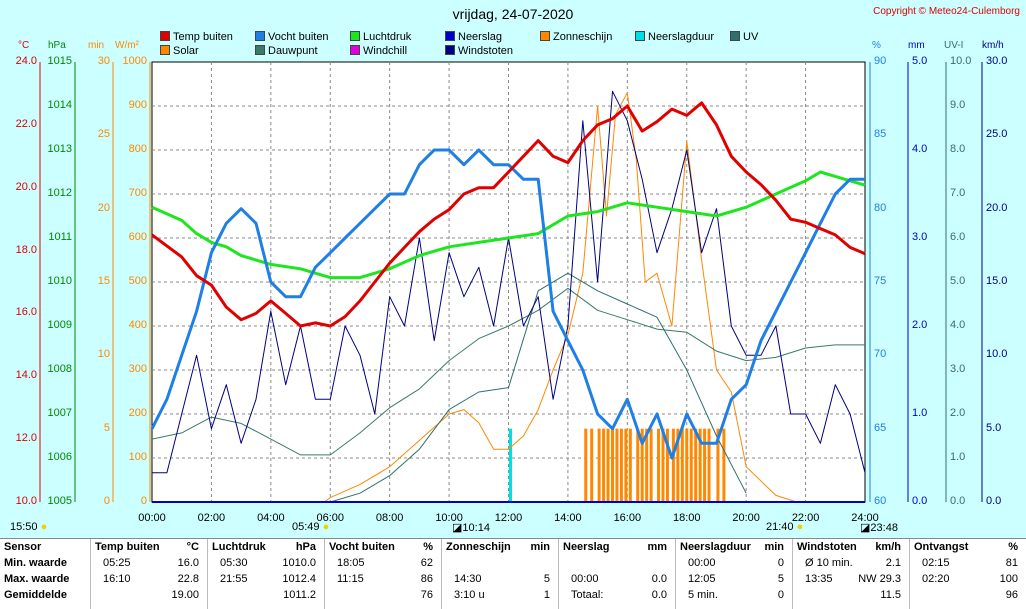  Describe the element at coordinates (733, 574) in the screenshot. I see `stats-col-rainduration: Neerslagduur min 00:00 0 12:05 5 5 min. 0` at that location.